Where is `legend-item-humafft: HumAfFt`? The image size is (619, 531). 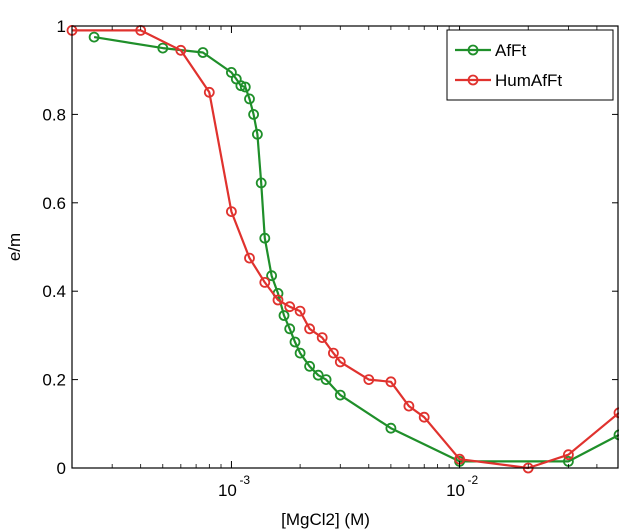
legend-item-humafft: HumAfFt is located at coordinates (508, 80).